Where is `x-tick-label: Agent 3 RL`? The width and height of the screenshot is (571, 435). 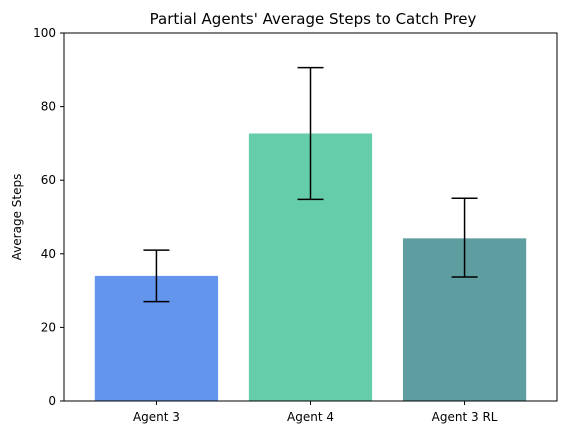 x-tick-label: Agent 3 RL is located at coordinates (465, 417).